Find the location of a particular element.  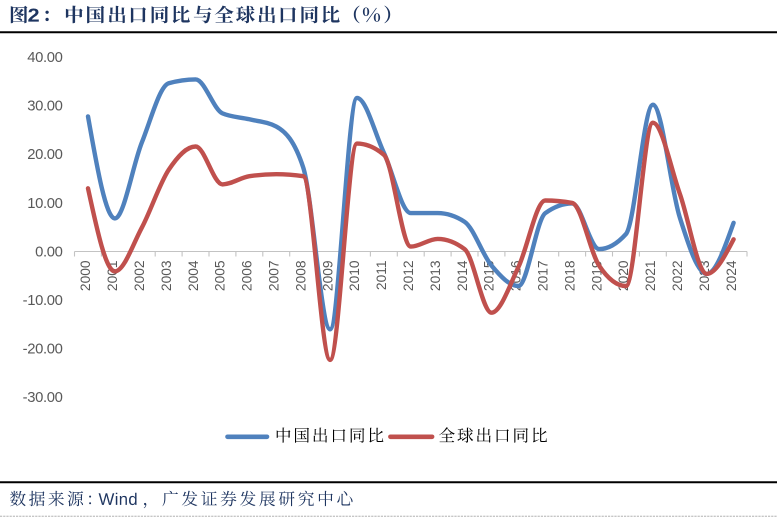

svg-text: 2008 is located at coordinates (300, 275).